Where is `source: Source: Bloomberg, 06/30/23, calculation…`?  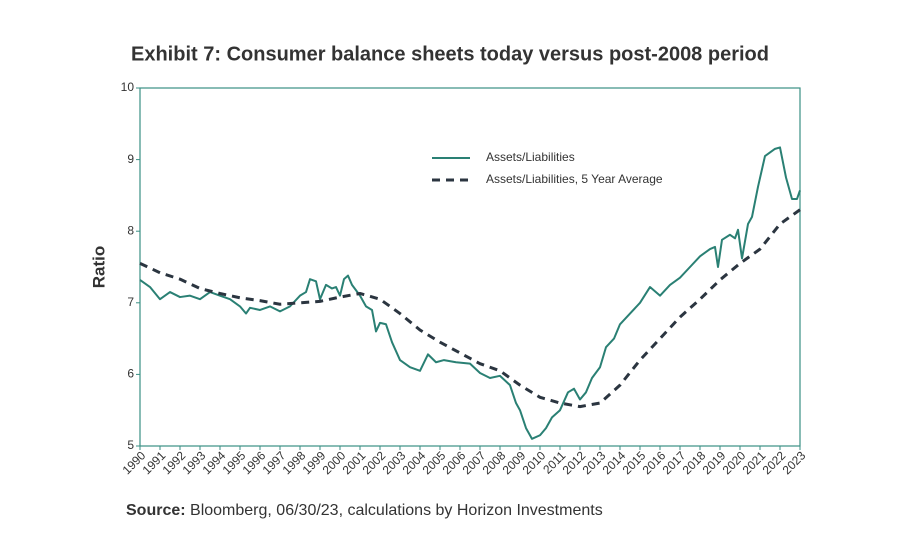
source: Source: Bloomberg, 06/30/23, calculation… is located at coordinates (364, 510).